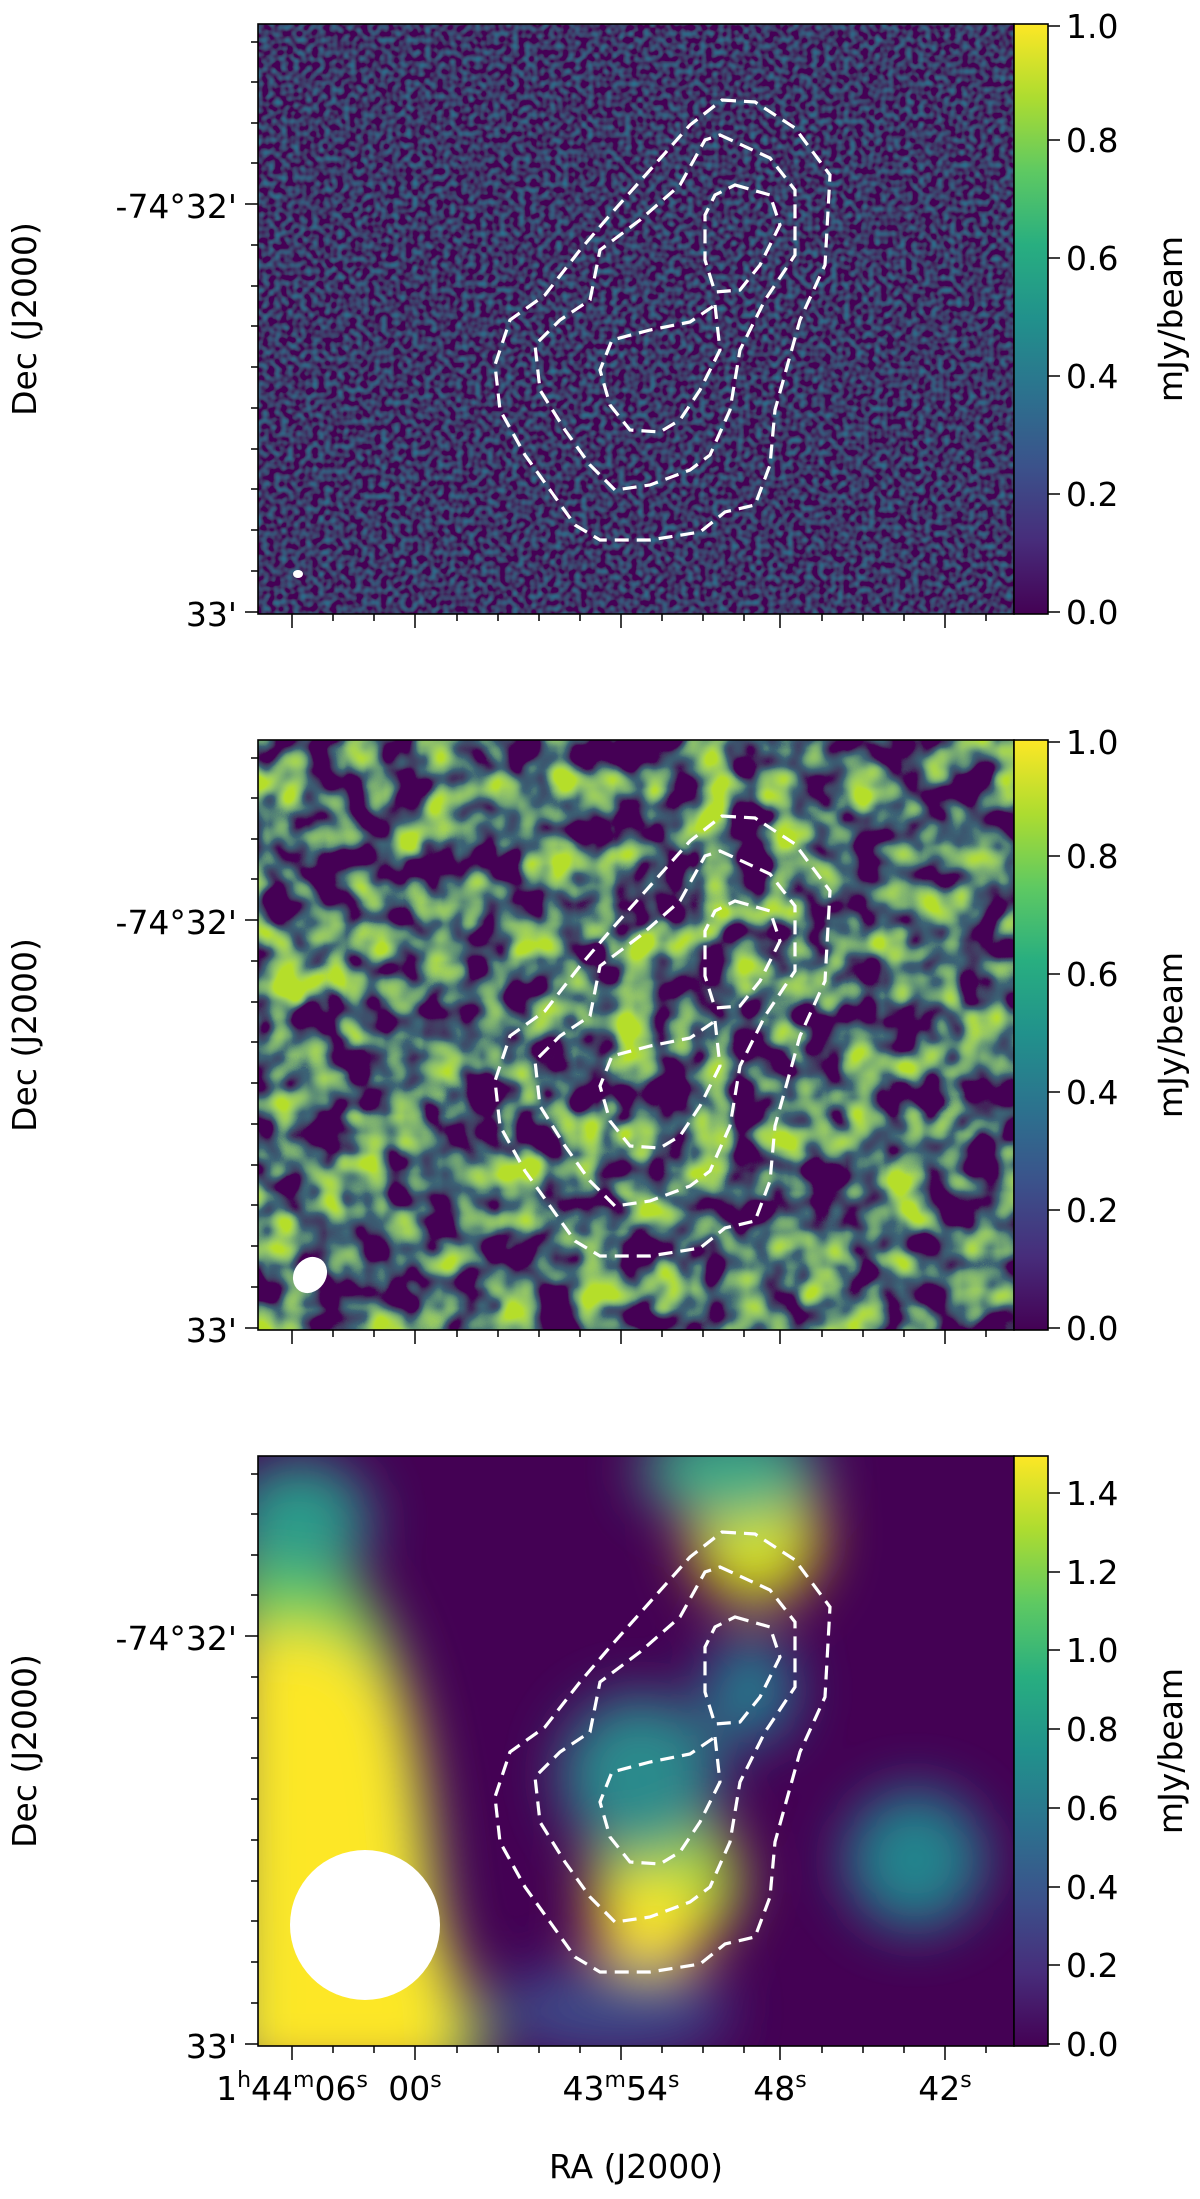 The width and height of the screenshot is (1200, 2199). Describe the element at coordinates (251, 327) in the screenshot. I see `panel-top-yticks` at that location.